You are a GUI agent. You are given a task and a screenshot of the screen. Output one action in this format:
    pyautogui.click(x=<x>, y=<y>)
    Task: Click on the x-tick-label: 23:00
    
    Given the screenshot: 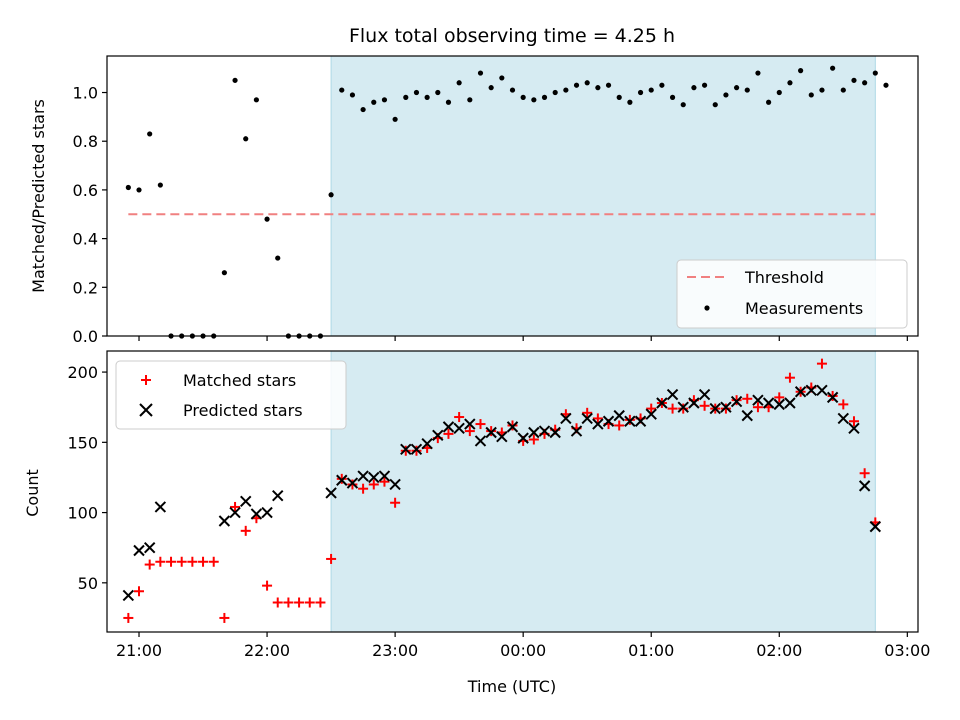 What is the action you would take?
    pyautogui.click(x=395, y=650)
    